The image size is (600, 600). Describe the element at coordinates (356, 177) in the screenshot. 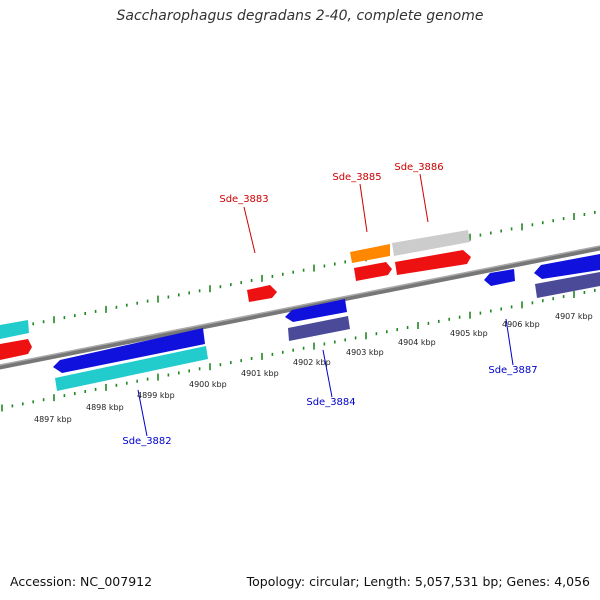

I see `gene-label-sde-3885: Sde_3885` at that location.